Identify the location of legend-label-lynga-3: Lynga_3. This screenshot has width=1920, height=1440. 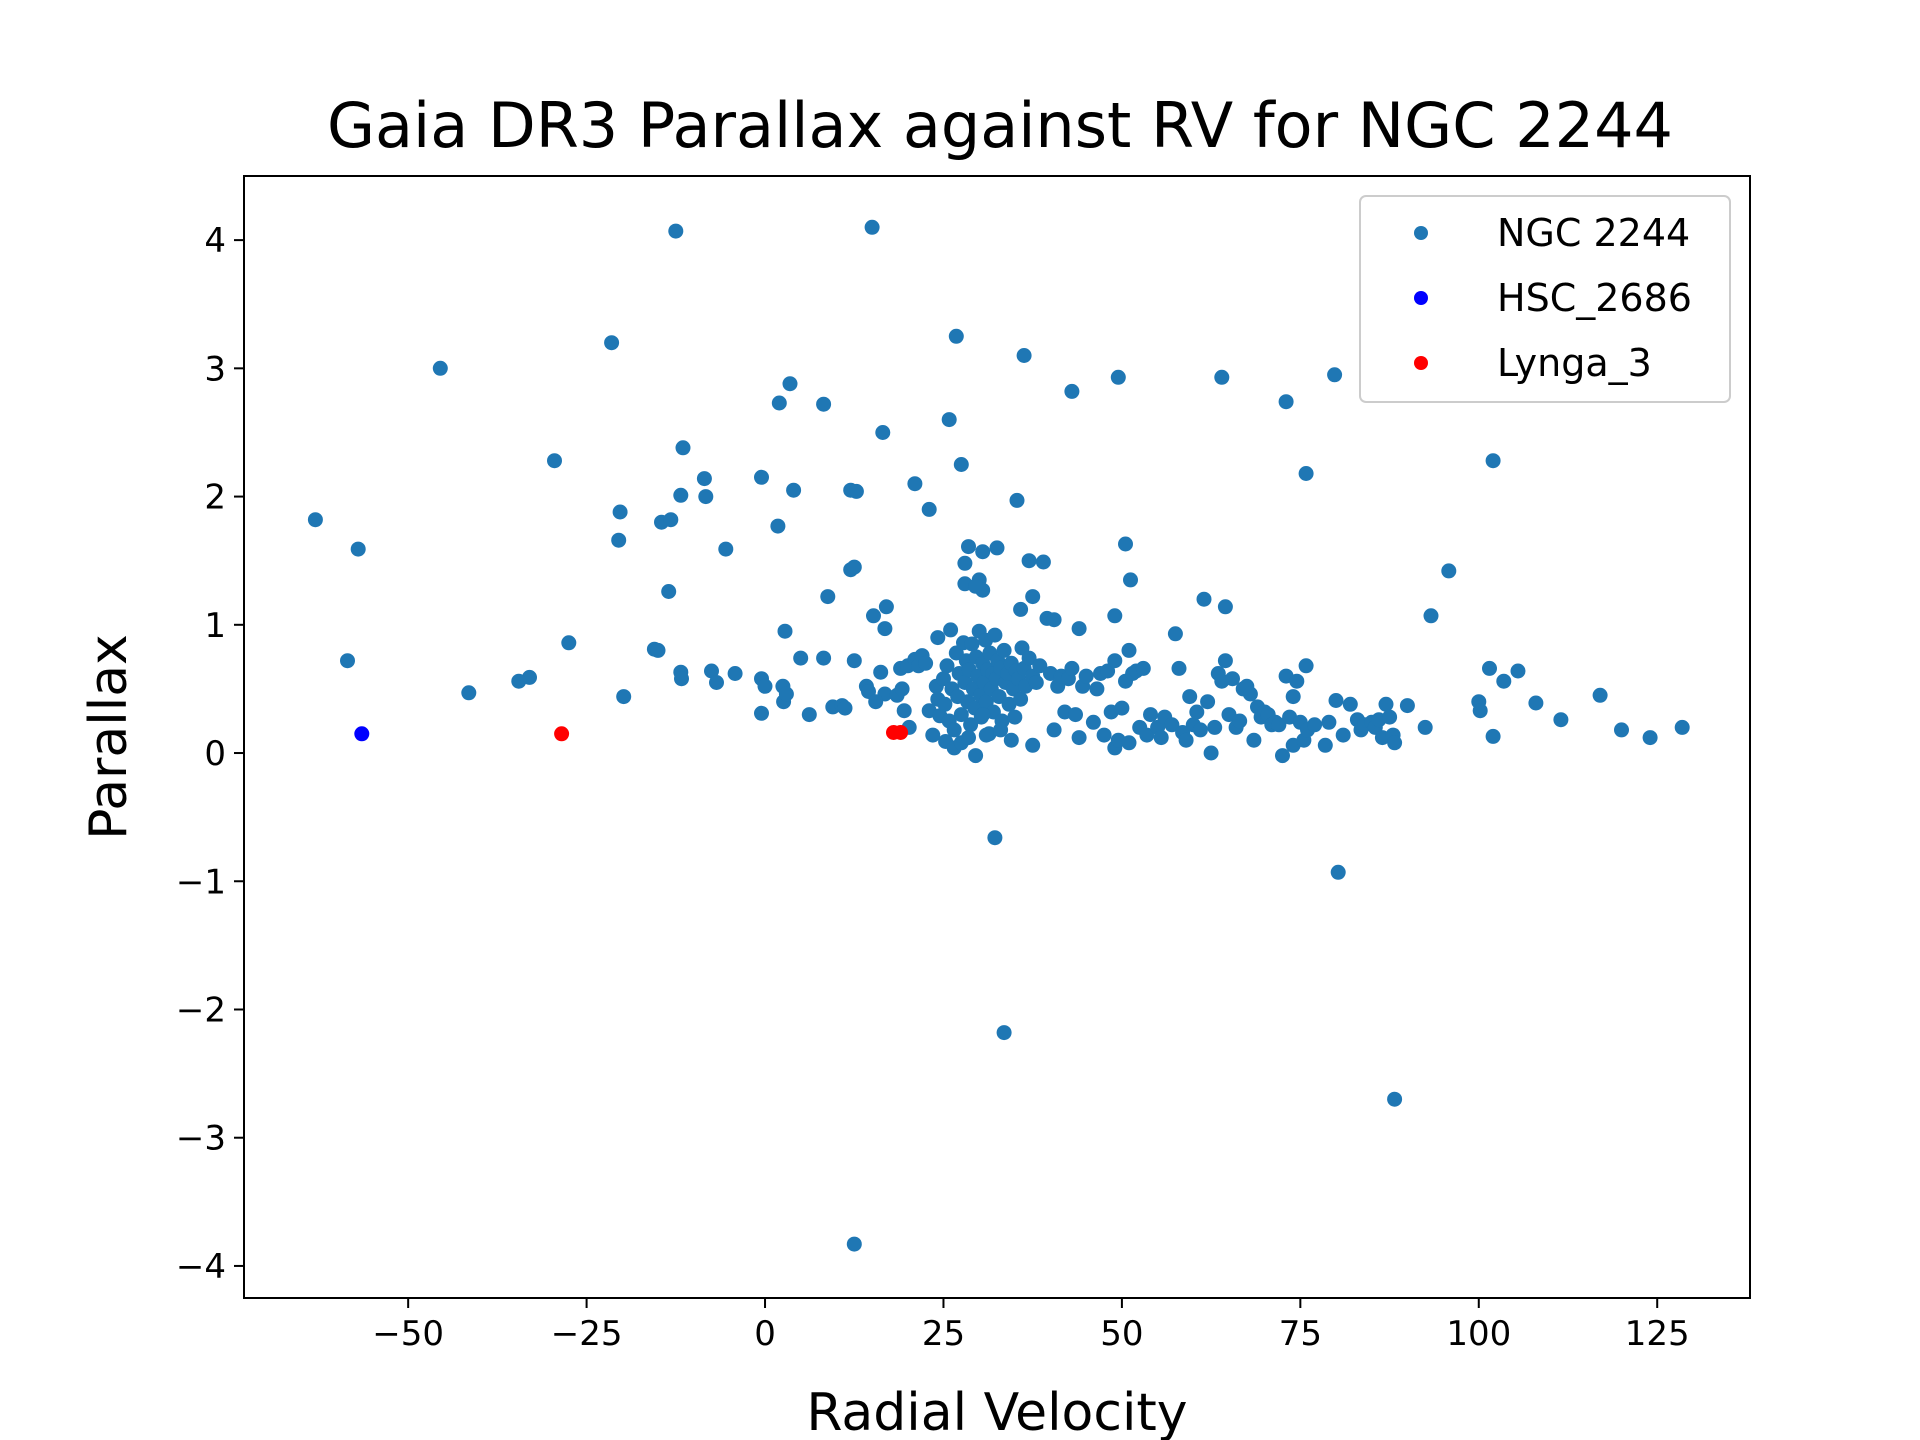
(1574, 363).